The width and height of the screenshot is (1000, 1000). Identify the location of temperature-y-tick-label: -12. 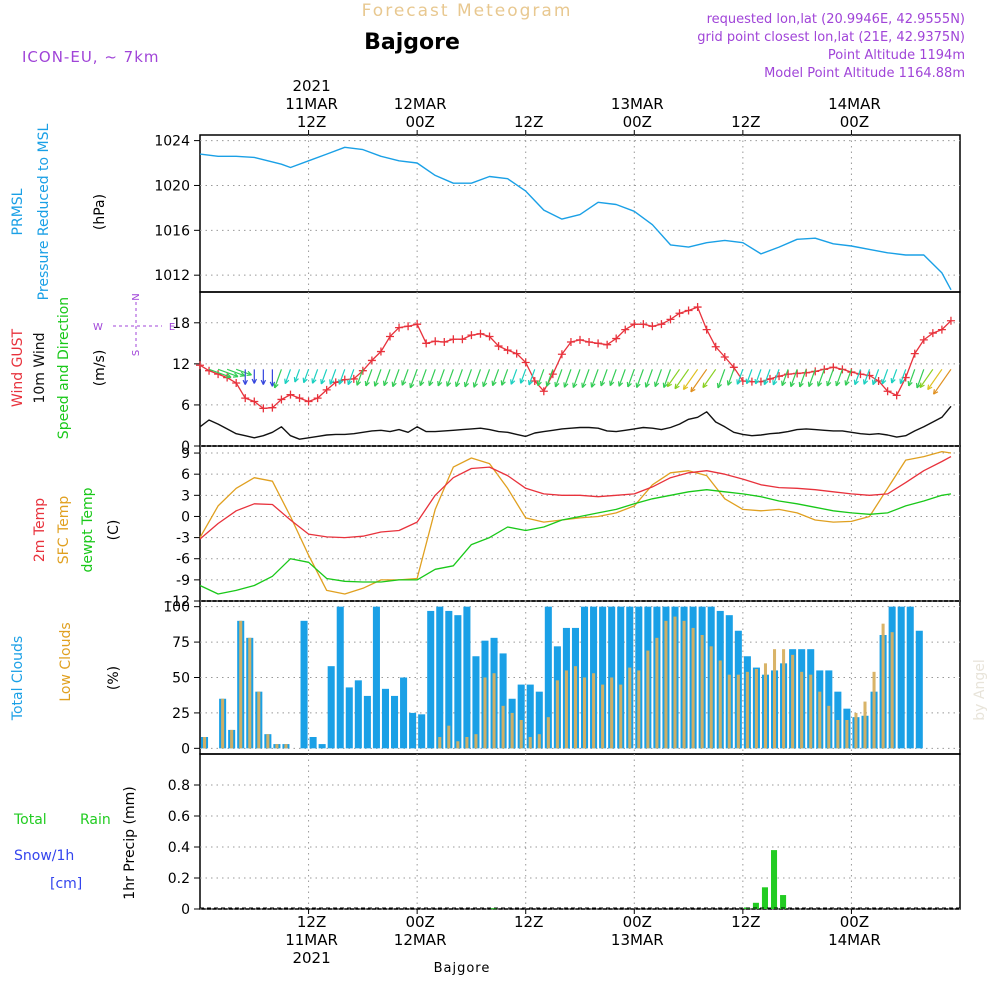
(178, 602).